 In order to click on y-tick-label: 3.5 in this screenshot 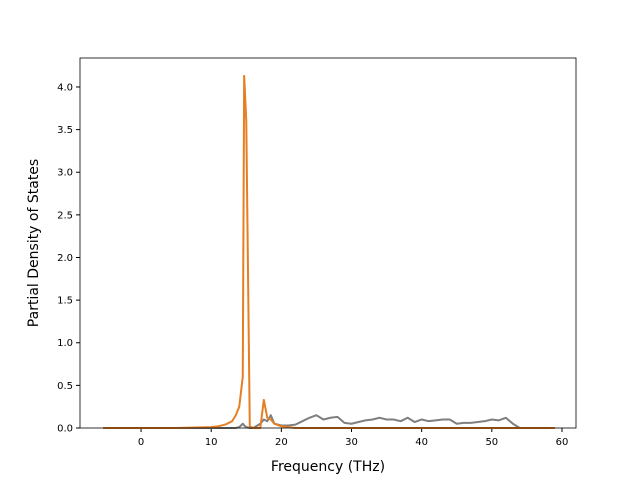, I will do `click(65, 130)`.